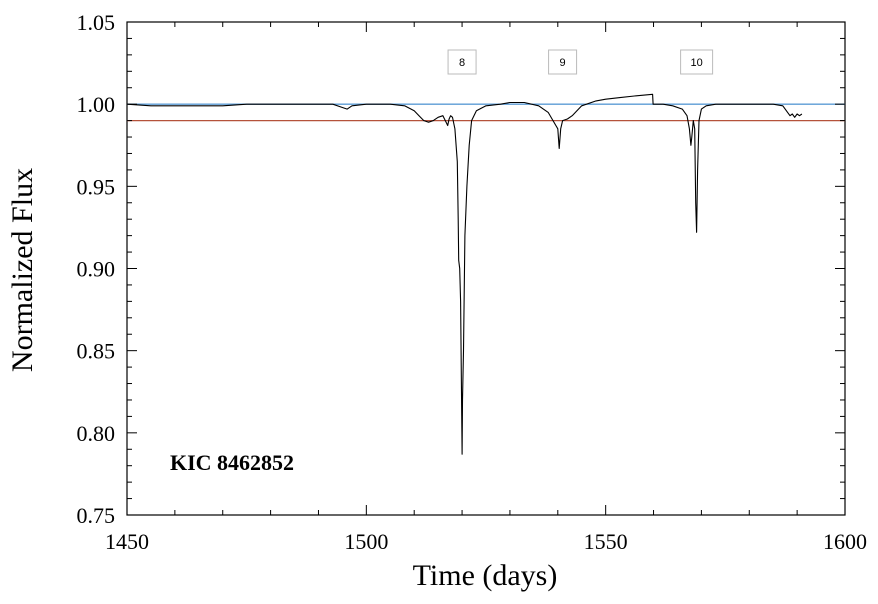 This screenshot has height=604, width=878. What do you see at coordinates (485, 575) in the screenshot?
I see `x-axis-title: Time (days)` at bounding box center [485, 575].